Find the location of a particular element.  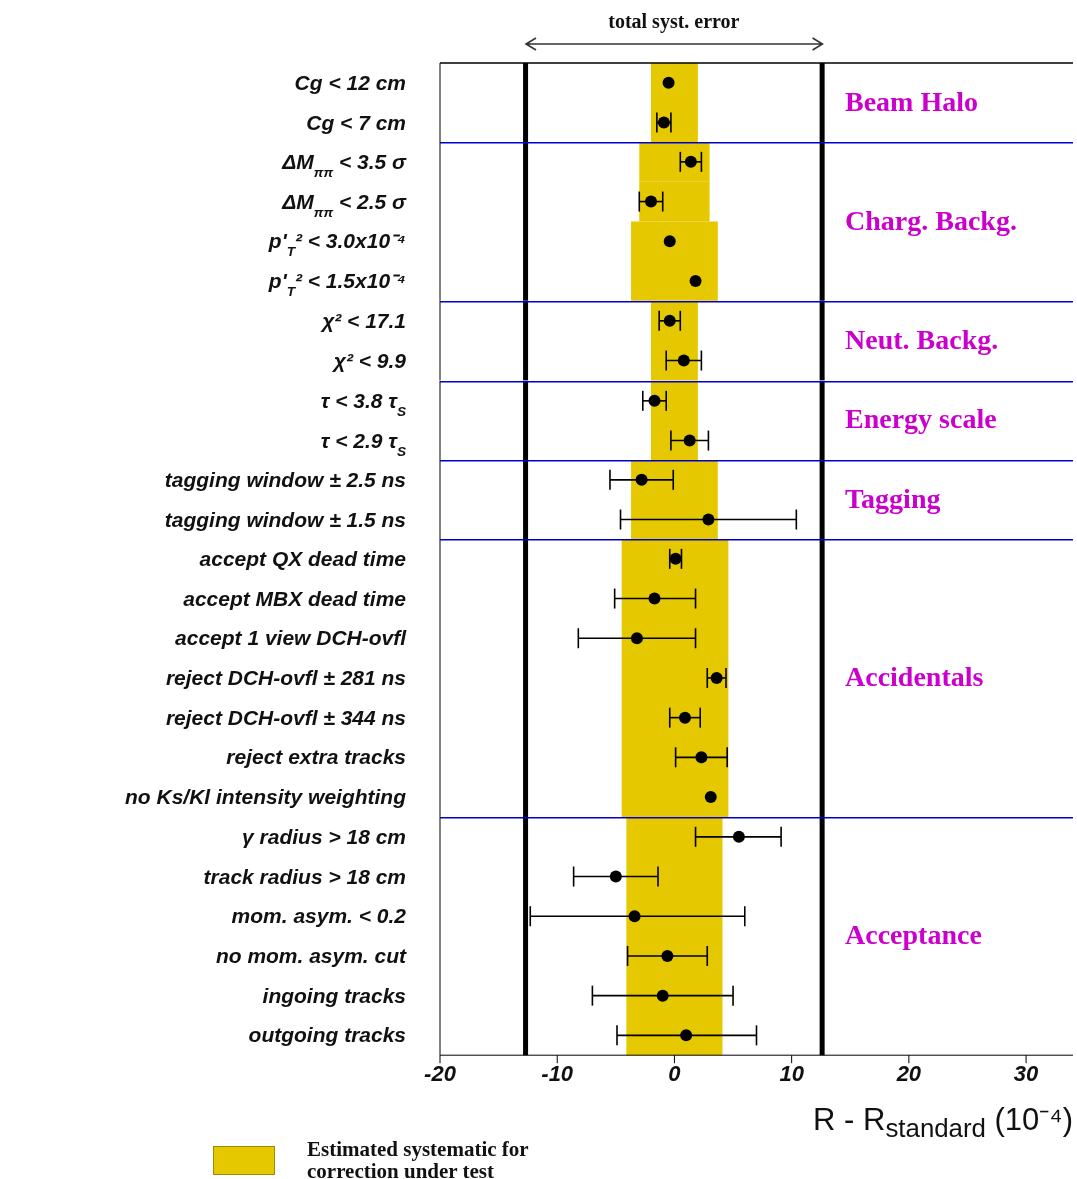

y-tick-label: no mom. asym. cut is located at coordinates (311, 956).